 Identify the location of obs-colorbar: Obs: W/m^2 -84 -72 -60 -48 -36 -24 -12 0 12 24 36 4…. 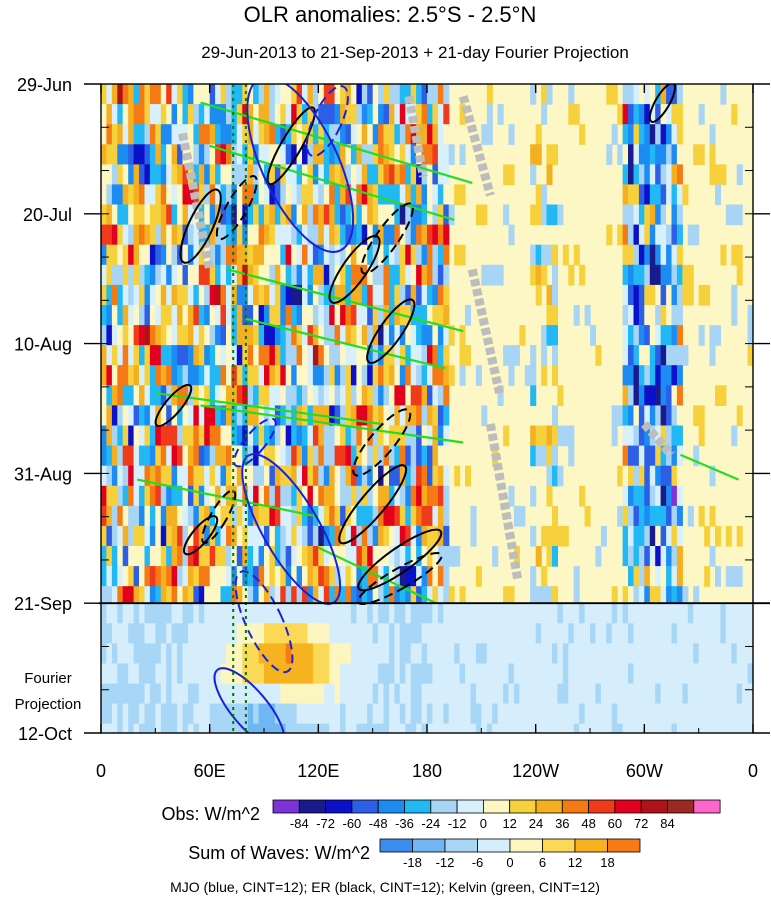
(441, 815).